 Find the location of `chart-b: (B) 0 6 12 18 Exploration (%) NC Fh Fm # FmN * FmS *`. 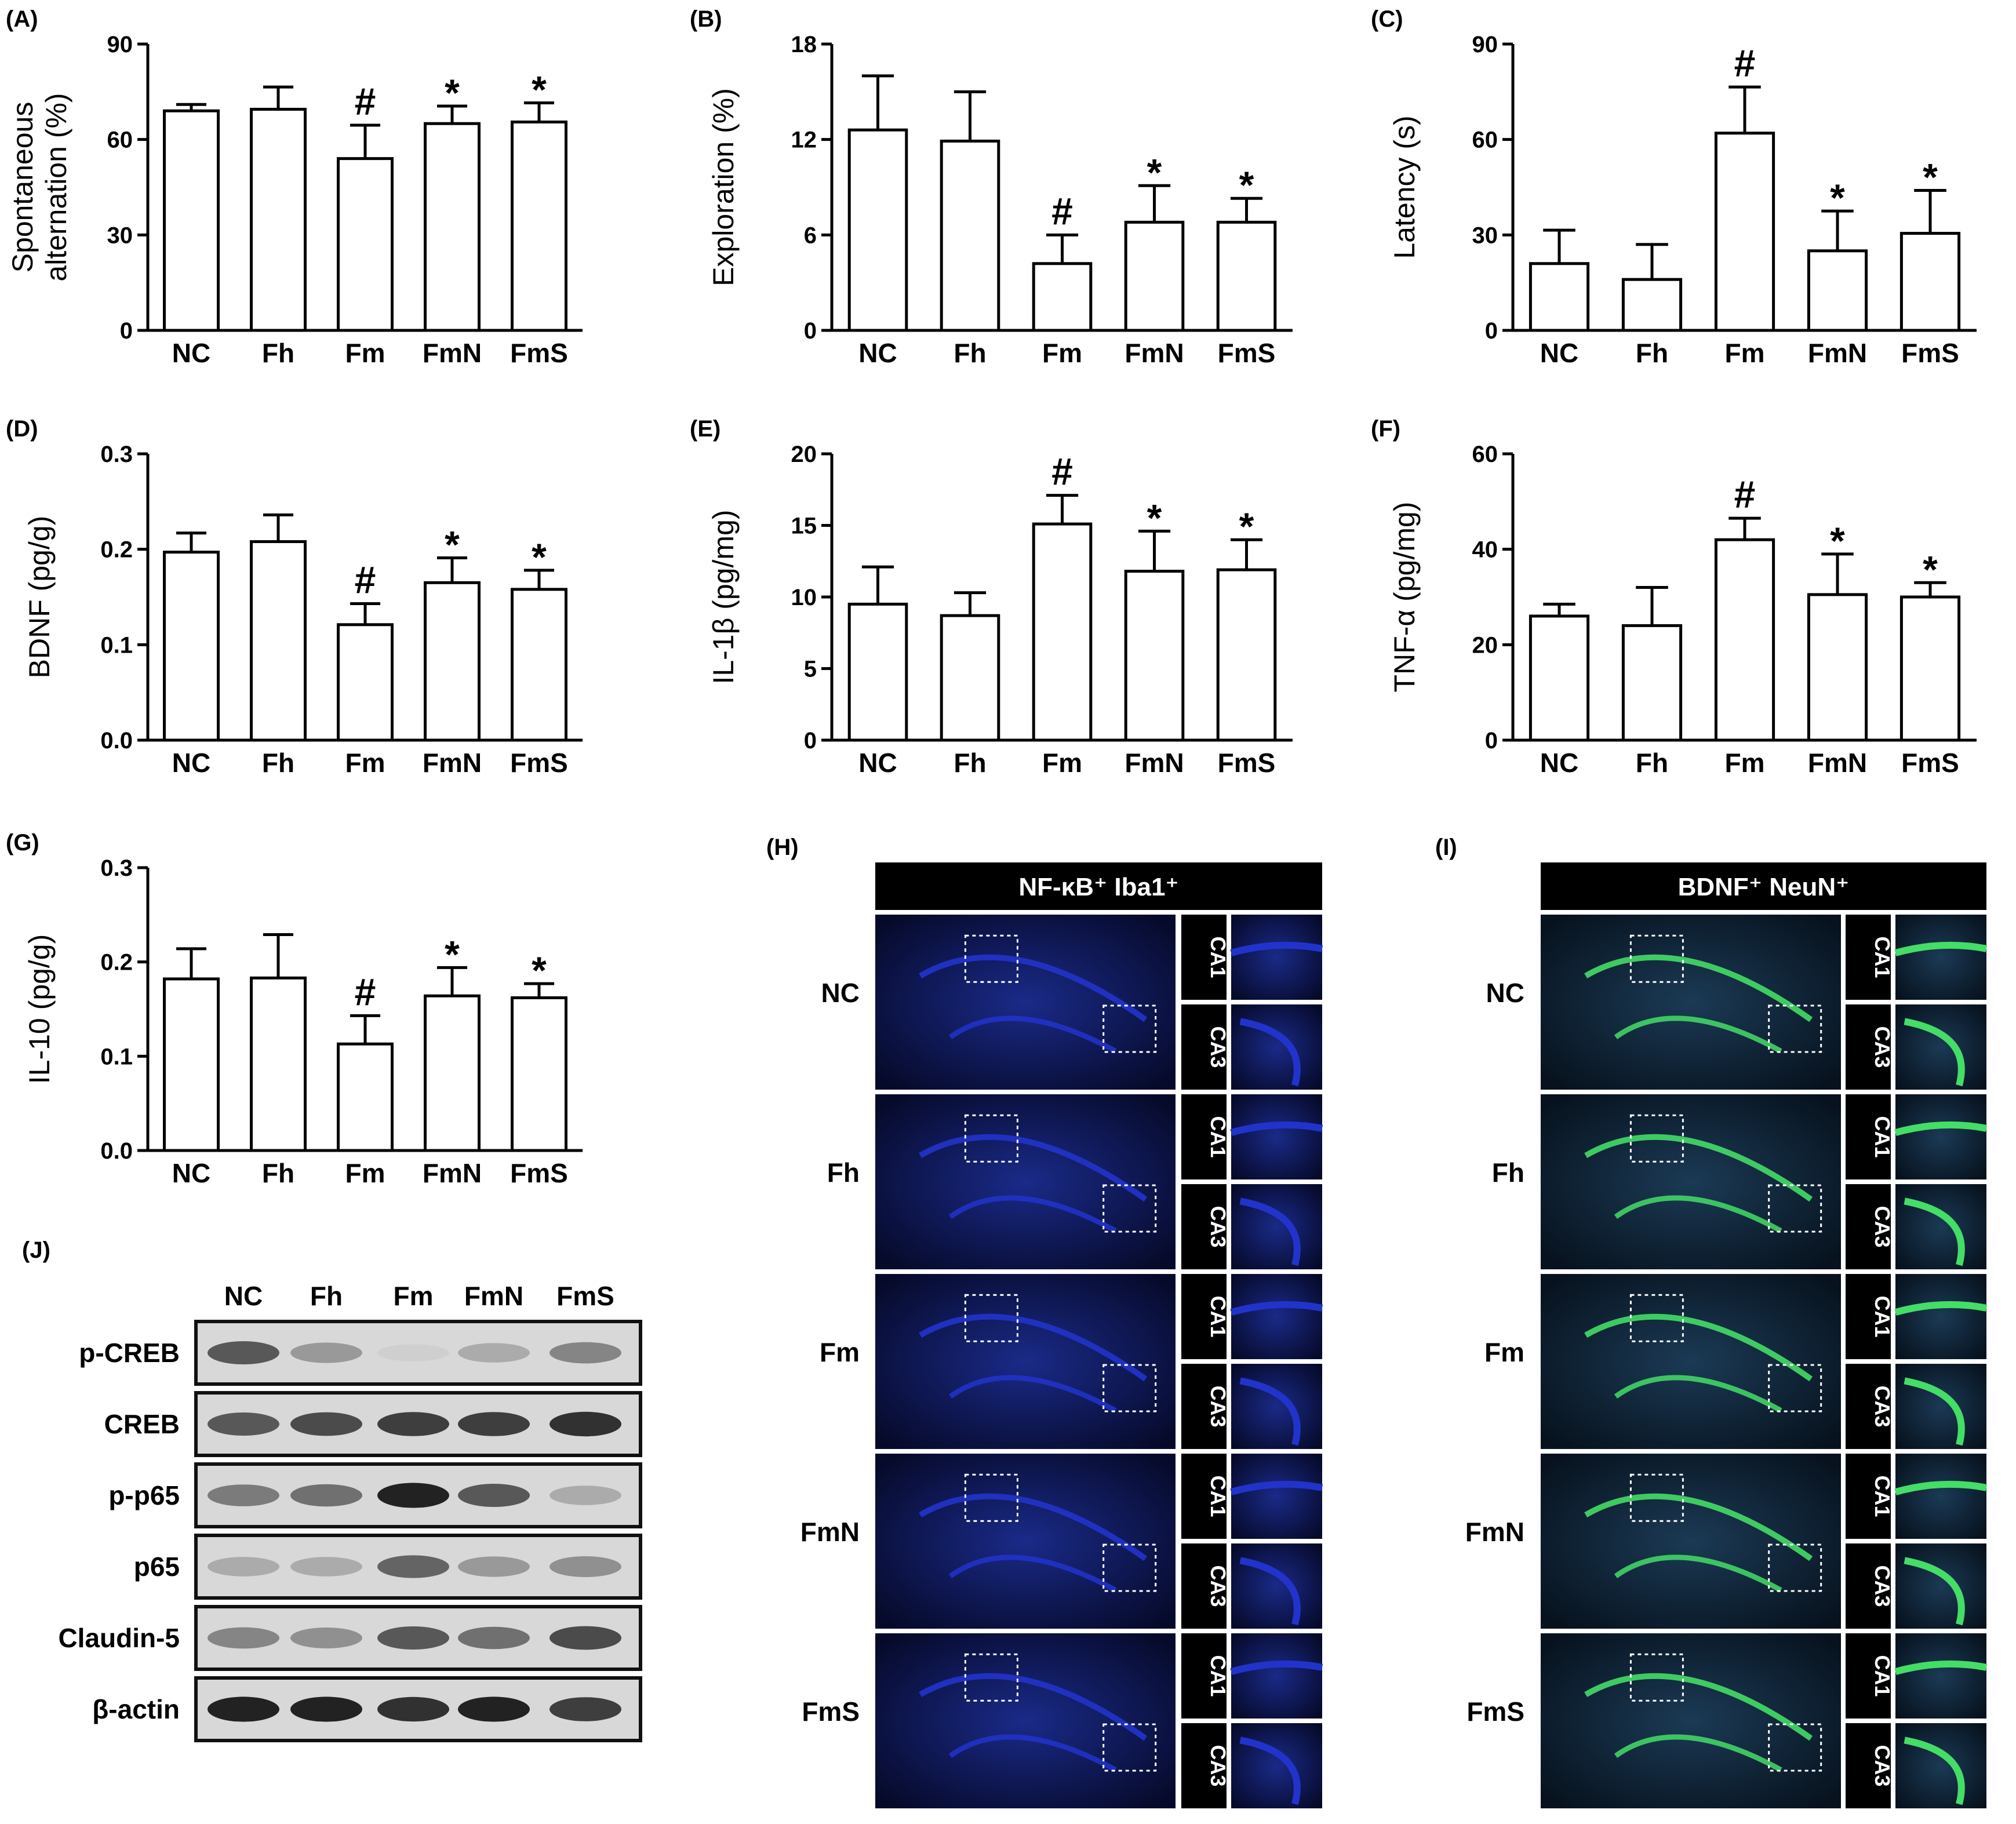

chart-b: (B) 0 6 12 18 Exploration (%) NC Fh Fm # FmN * FmS * is located at coordinates (992, 187).